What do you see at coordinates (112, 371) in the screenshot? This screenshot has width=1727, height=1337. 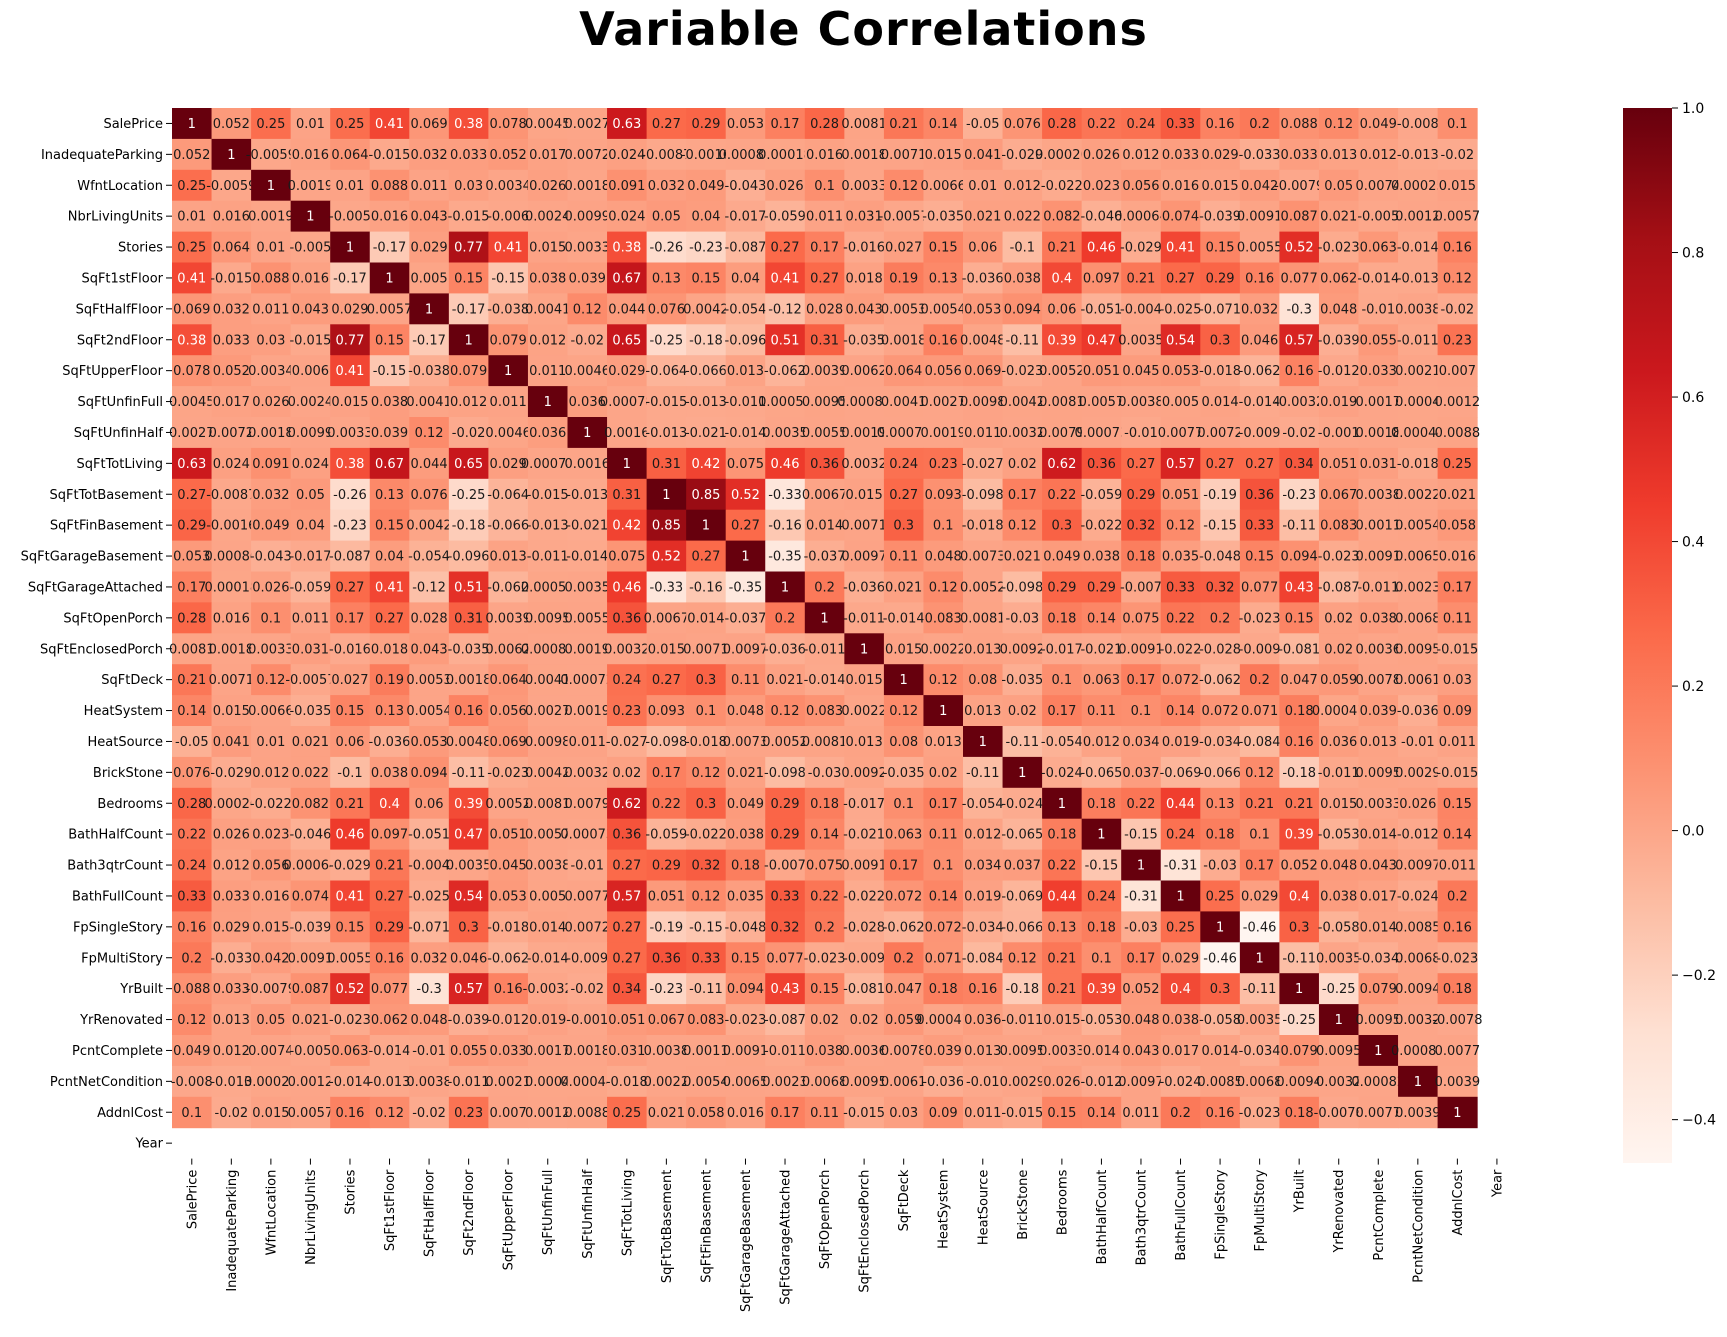 I see `y-tick-label: SqFtUpperFloor` at bounding box center [112, 371].